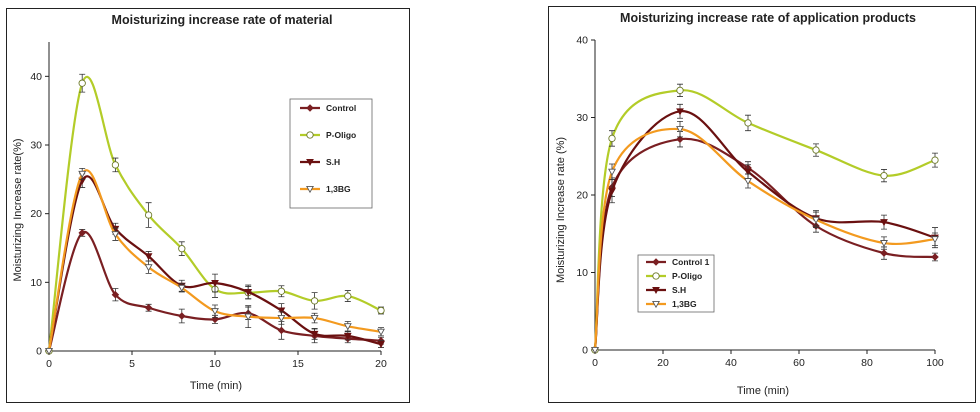 This screenshot has height=412, width=980. Describe the element at coordinates (132, 364) in the screenshot. I see `x-tick-label: 5` at that location.